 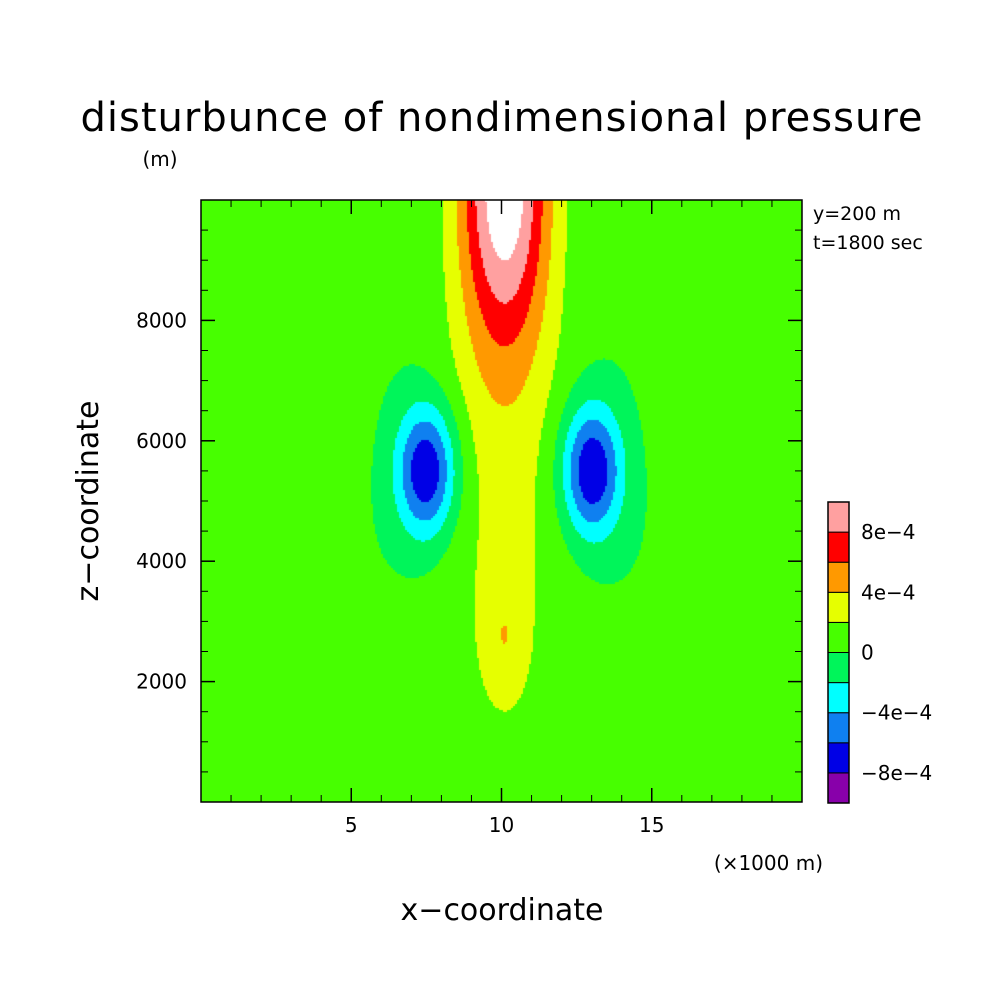 What do you see at coordinates (159, 159) in the screenshot?
I see `chart-units: (m)` at bounding box center [159, 159].